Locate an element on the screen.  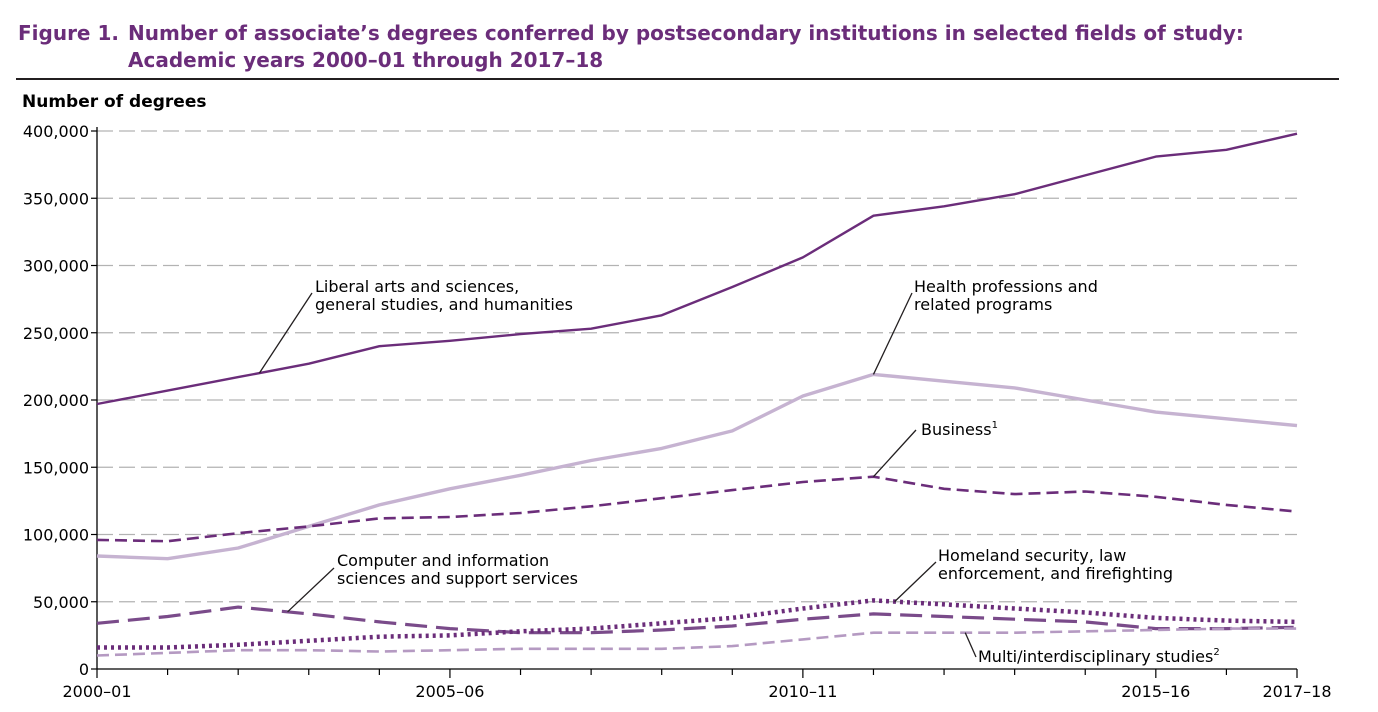
y-tick-label: 350,000 is located at coordinates (56, 198).